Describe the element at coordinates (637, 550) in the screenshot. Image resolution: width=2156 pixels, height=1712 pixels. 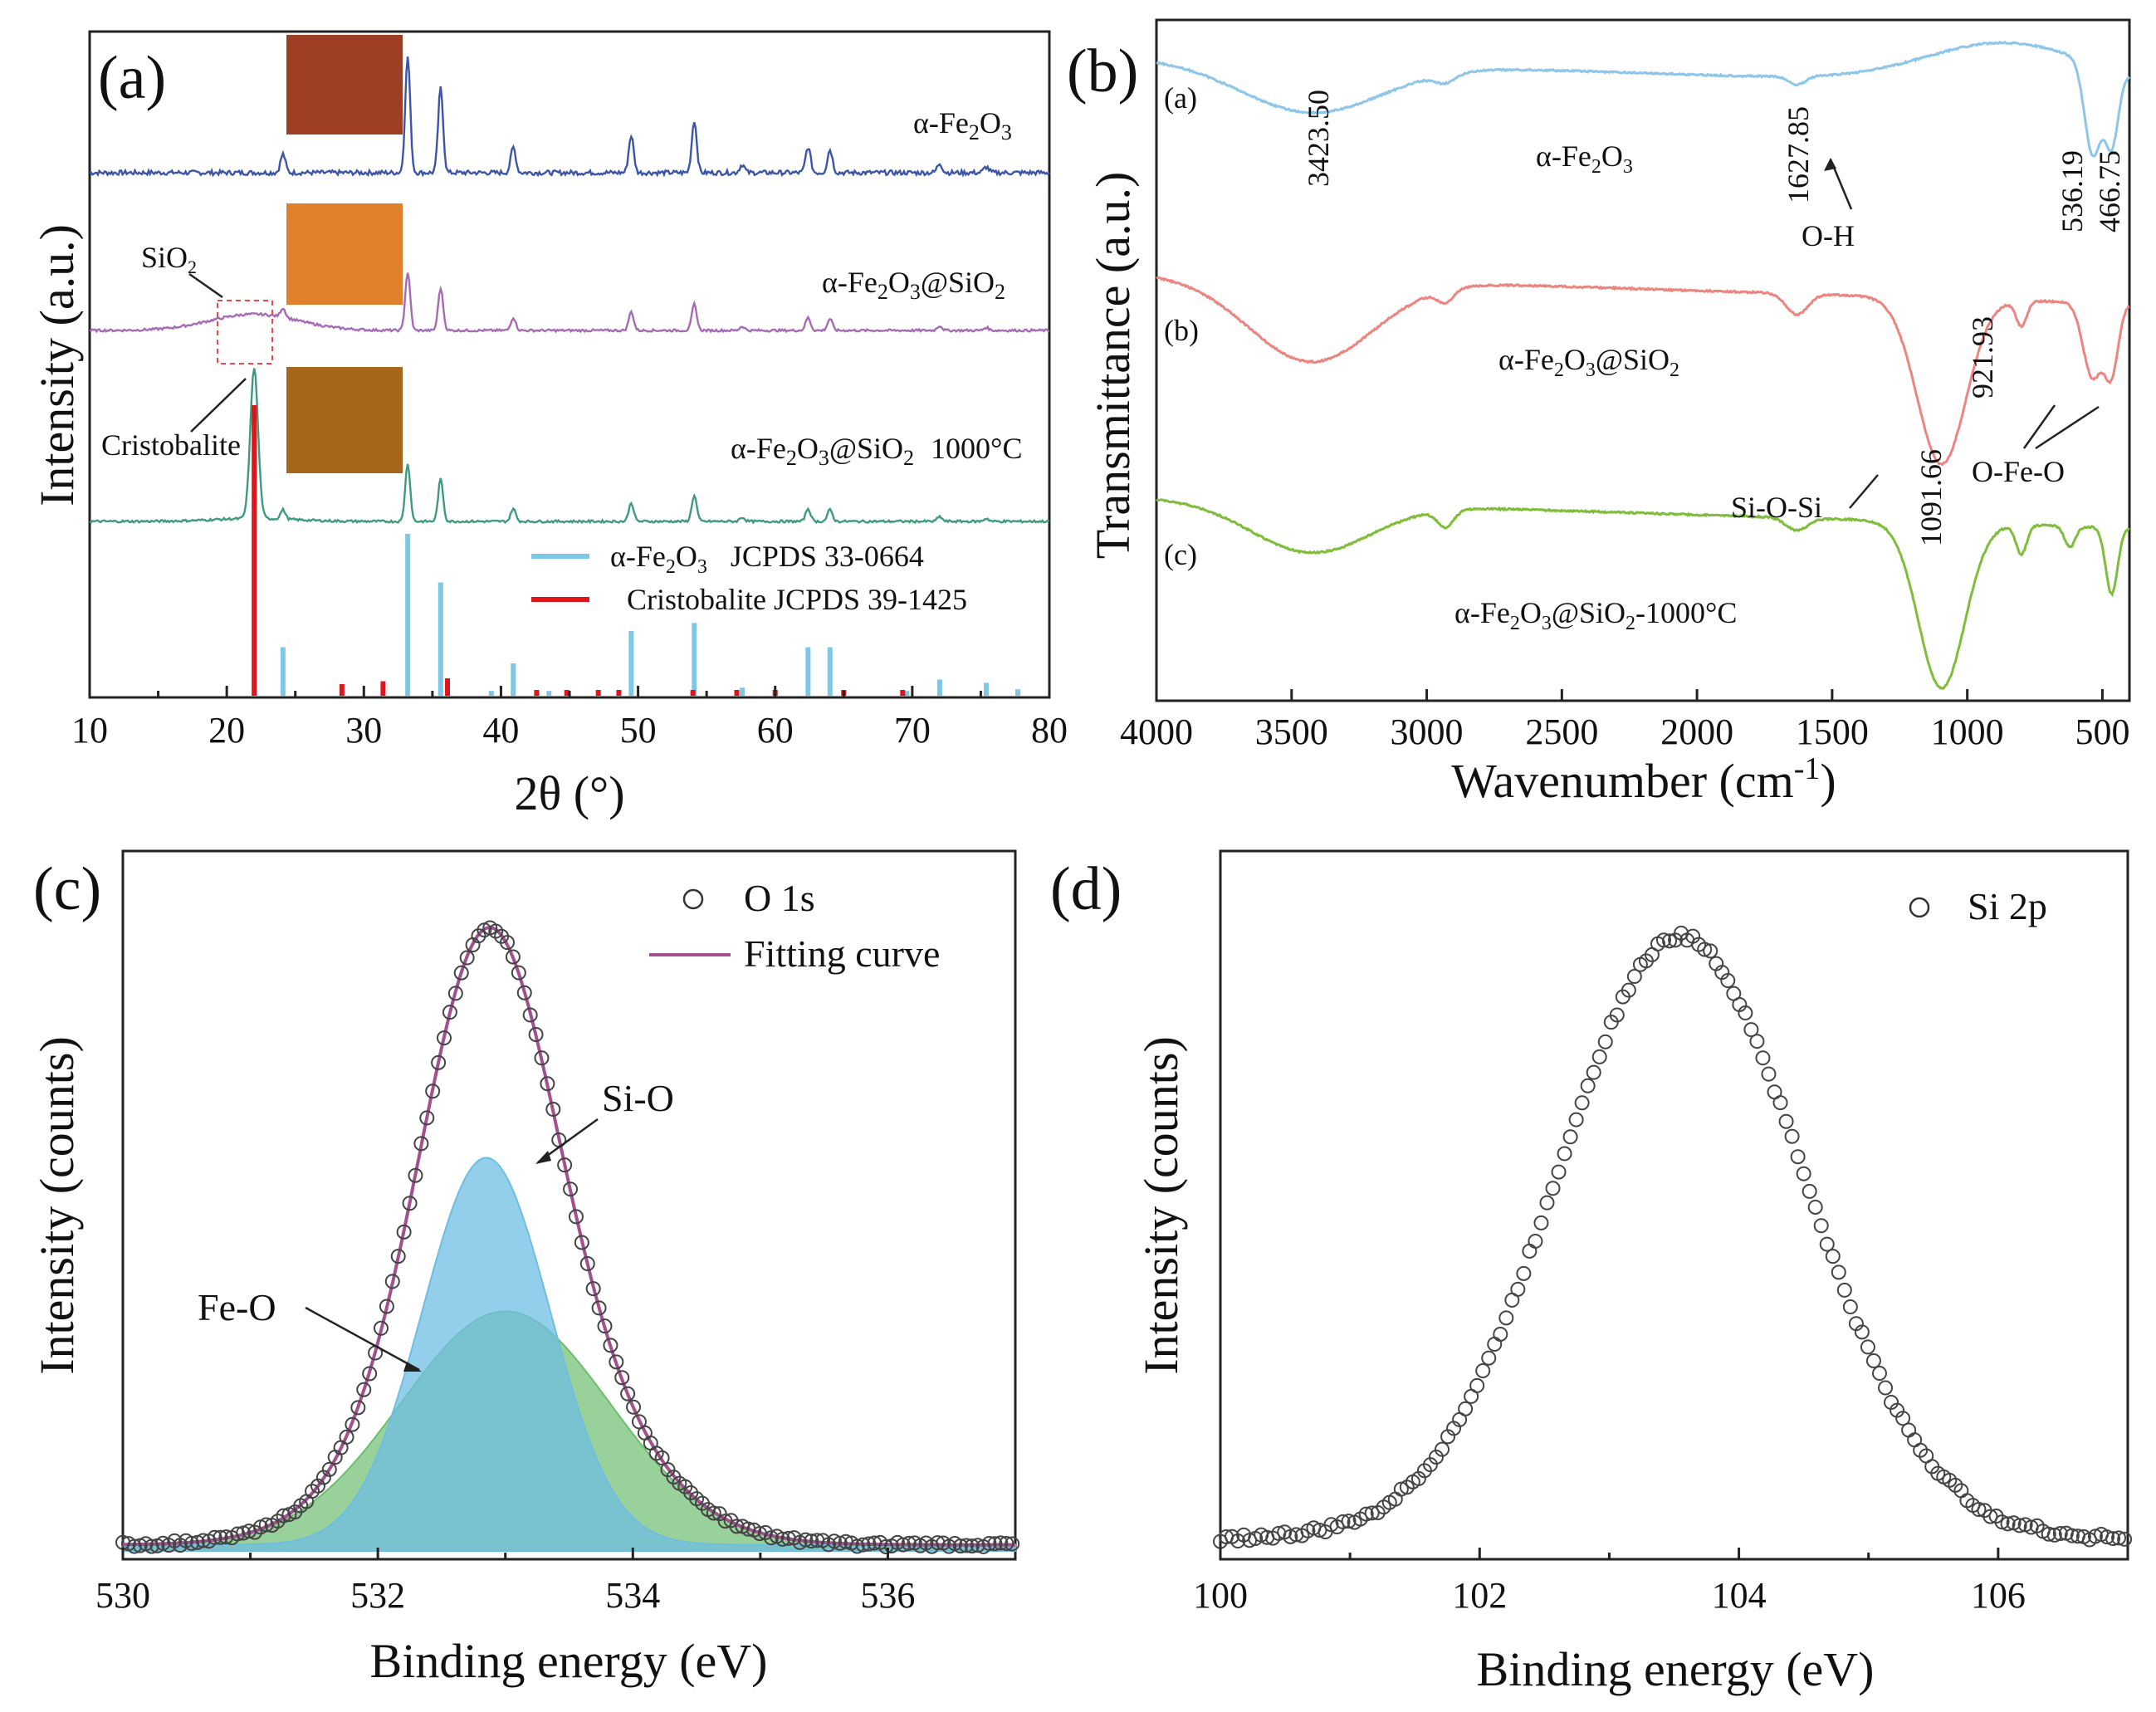
I see `panel-a-reference-lines` at that location.